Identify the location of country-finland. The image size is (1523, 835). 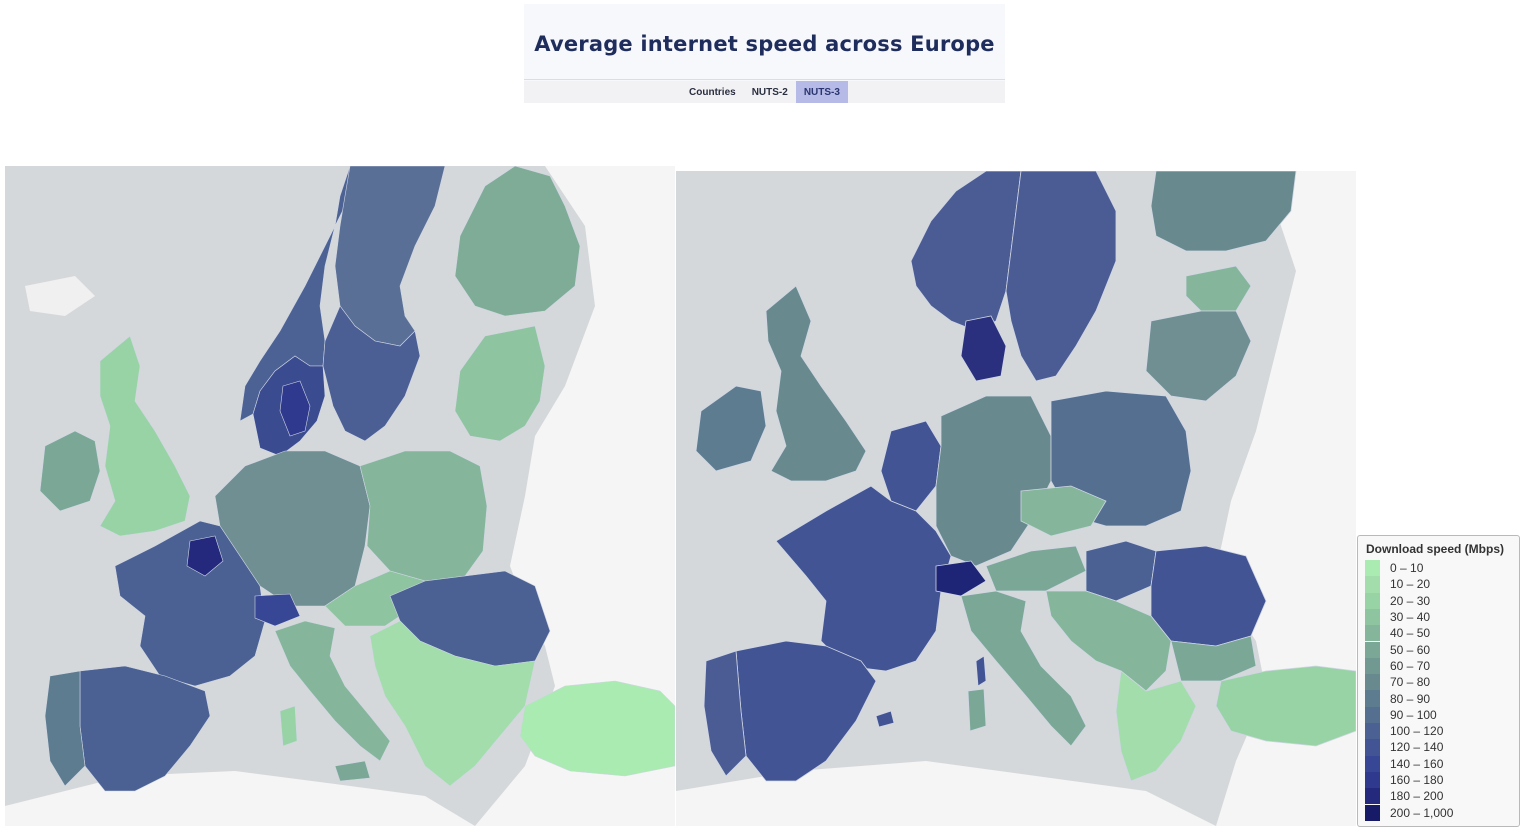
(1223, 211).